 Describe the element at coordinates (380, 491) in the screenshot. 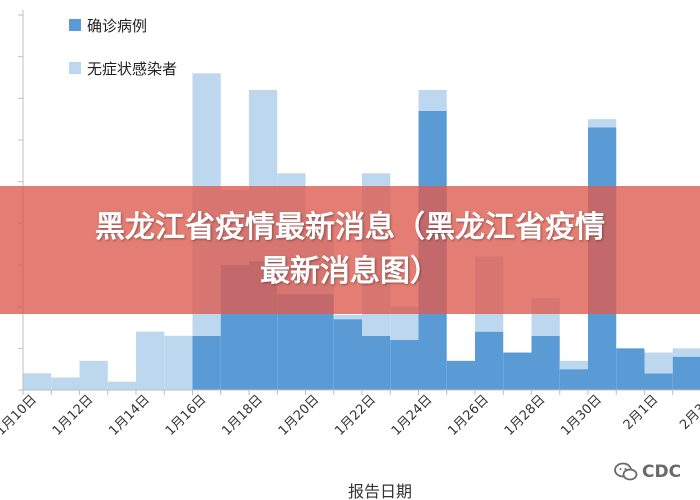

I see `x-axis-title: 报告日期` at that location.